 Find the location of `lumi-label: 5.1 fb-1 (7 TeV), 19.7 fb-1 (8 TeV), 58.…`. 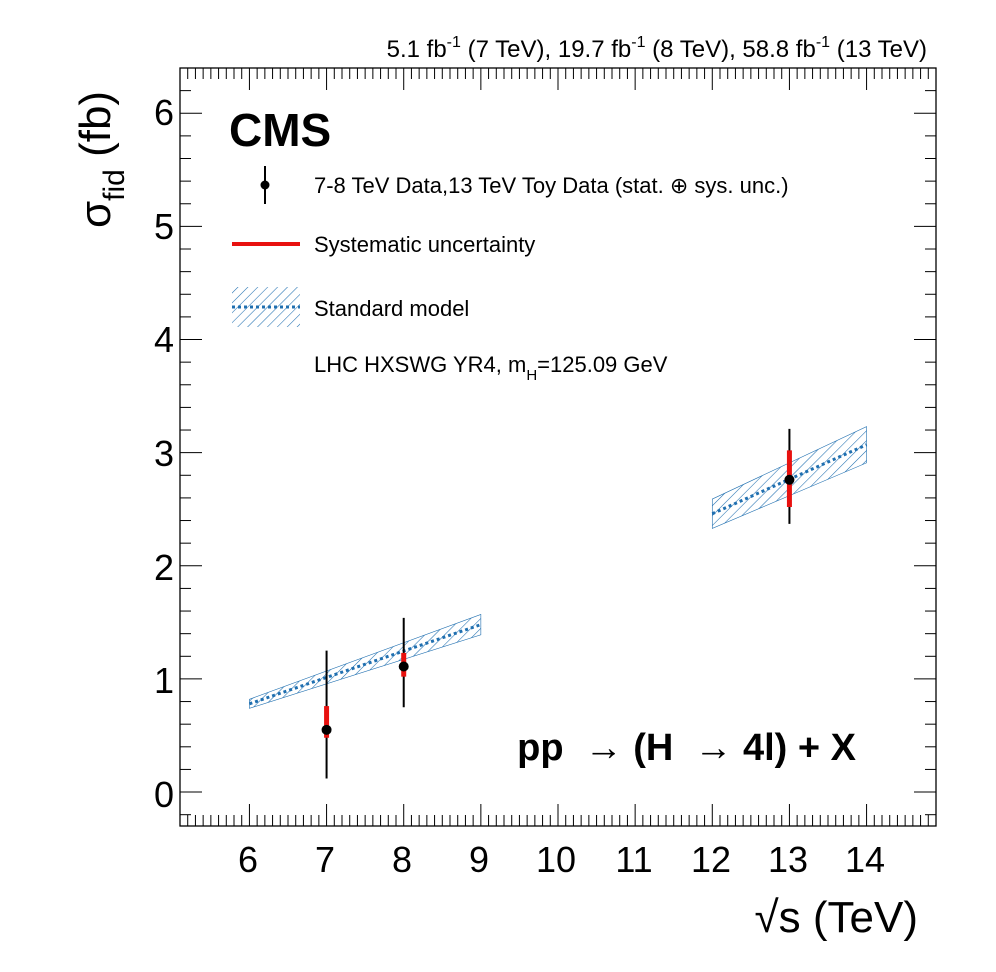

lumi-label: 5.1 fb-1 (7 TeV), 19.7 fb-1 (8 TeV), 58.… is located at coordinates (657, 48).